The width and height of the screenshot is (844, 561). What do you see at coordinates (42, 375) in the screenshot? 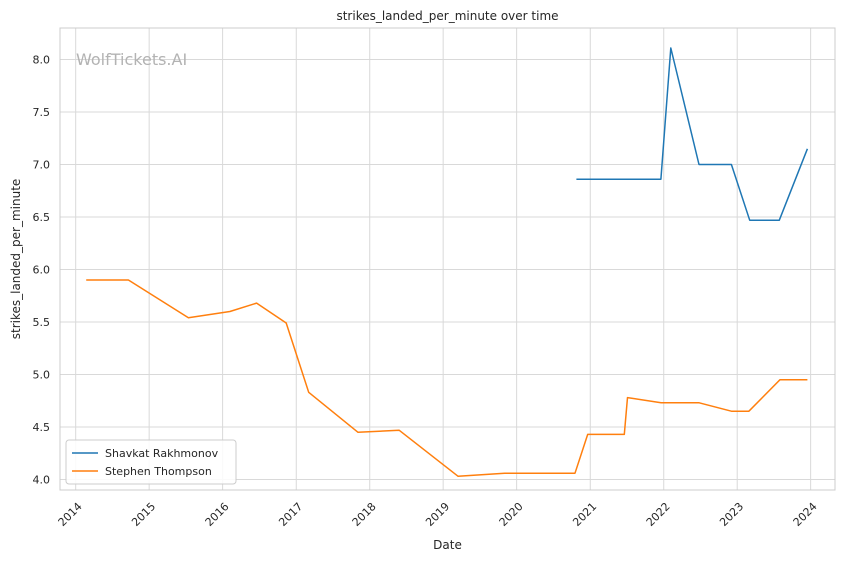
I see `y-tick-label: 5.0` at bounding box center [42, 375].